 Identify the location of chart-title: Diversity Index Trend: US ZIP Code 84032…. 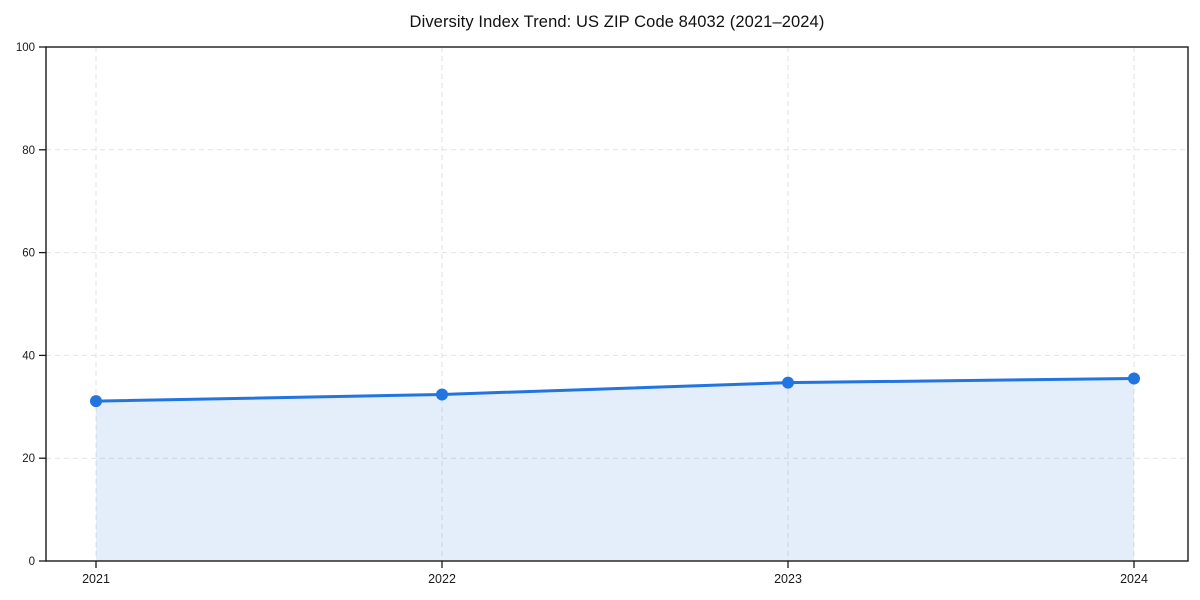
(617, 22).